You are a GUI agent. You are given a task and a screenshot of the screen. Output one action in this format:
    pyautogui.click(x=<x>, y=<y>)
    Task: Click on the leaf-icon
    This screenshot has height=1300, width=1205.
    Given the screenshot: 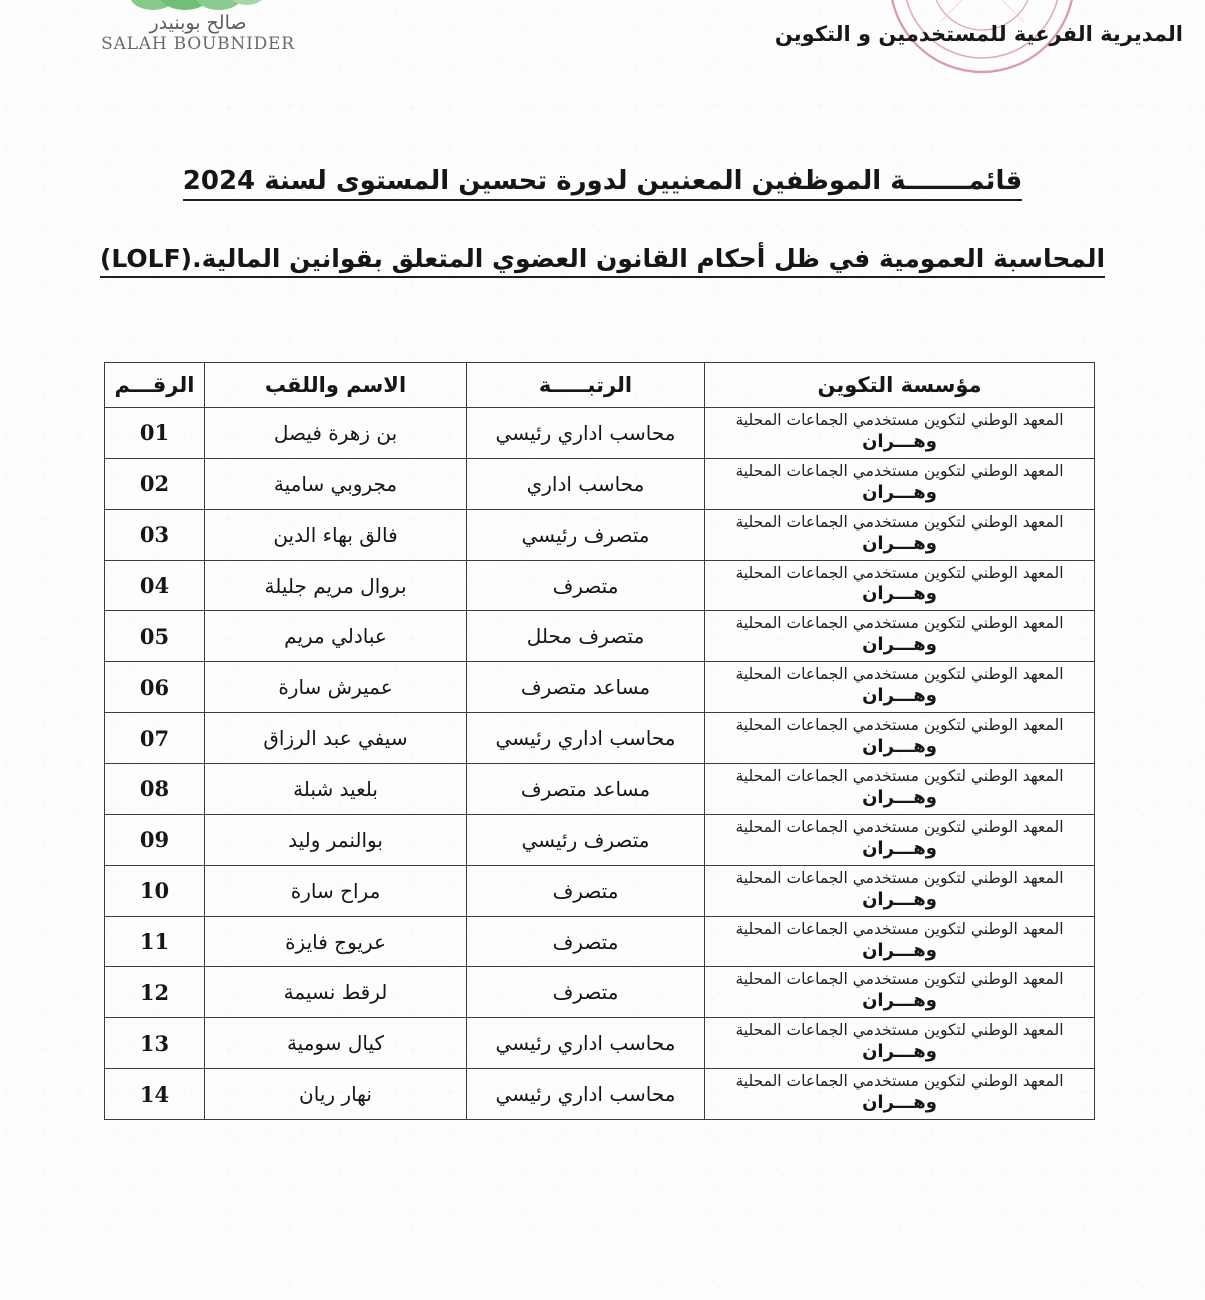 What is the action you would take?
    pyautogui.click(x=198, y=6)
    